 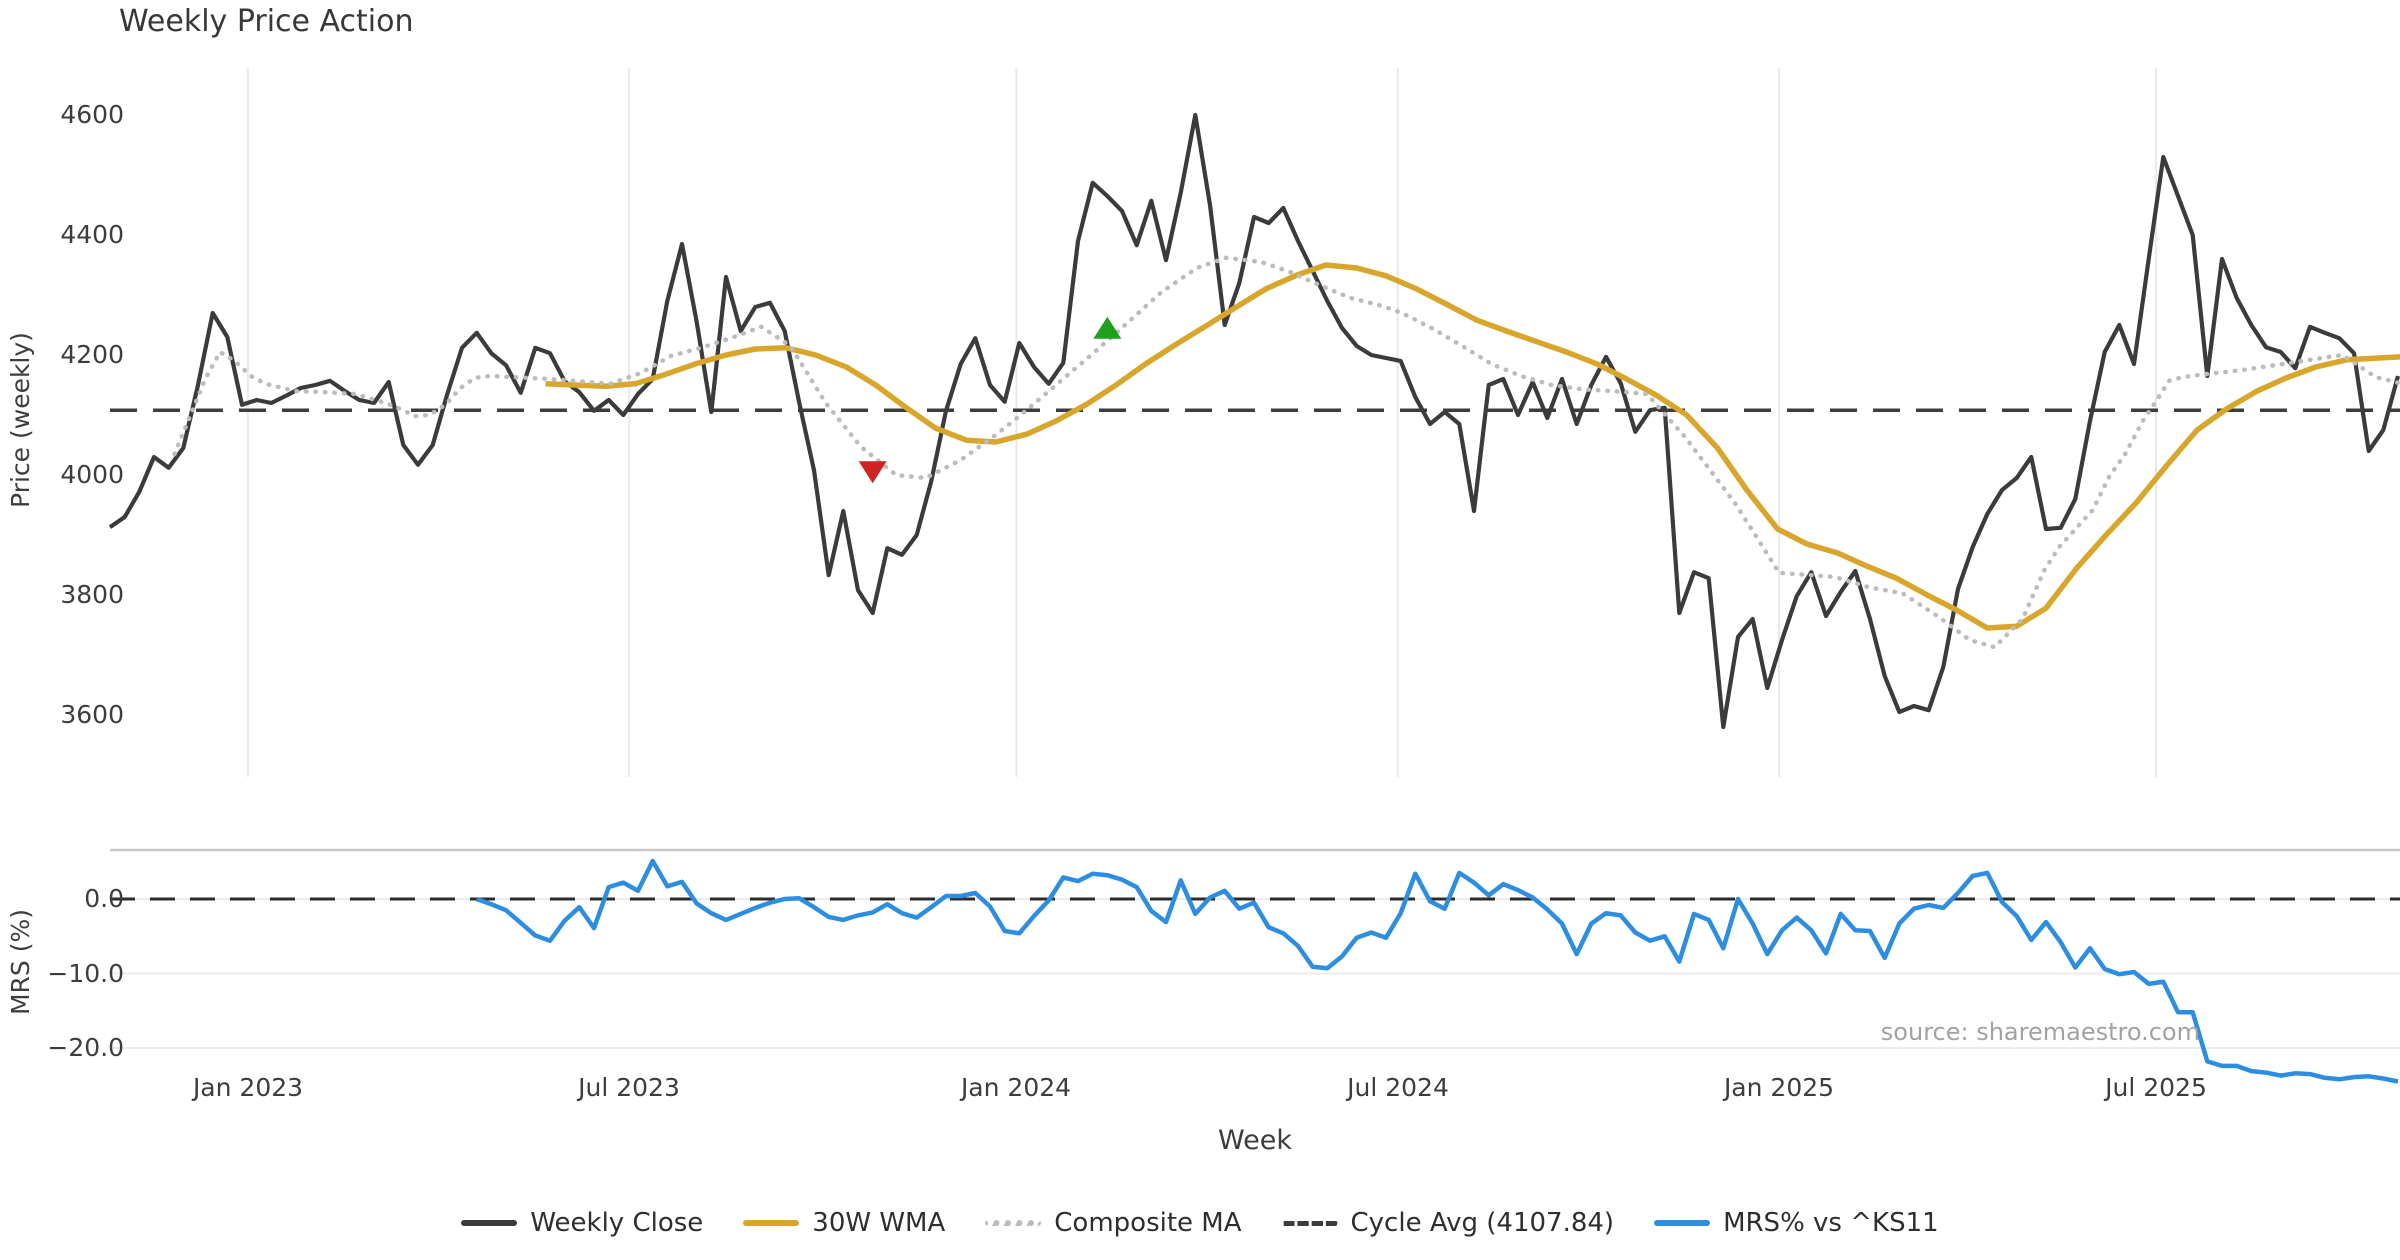 I want to click on mrs-tick-label: −10.0, so click(x=85, y=973).